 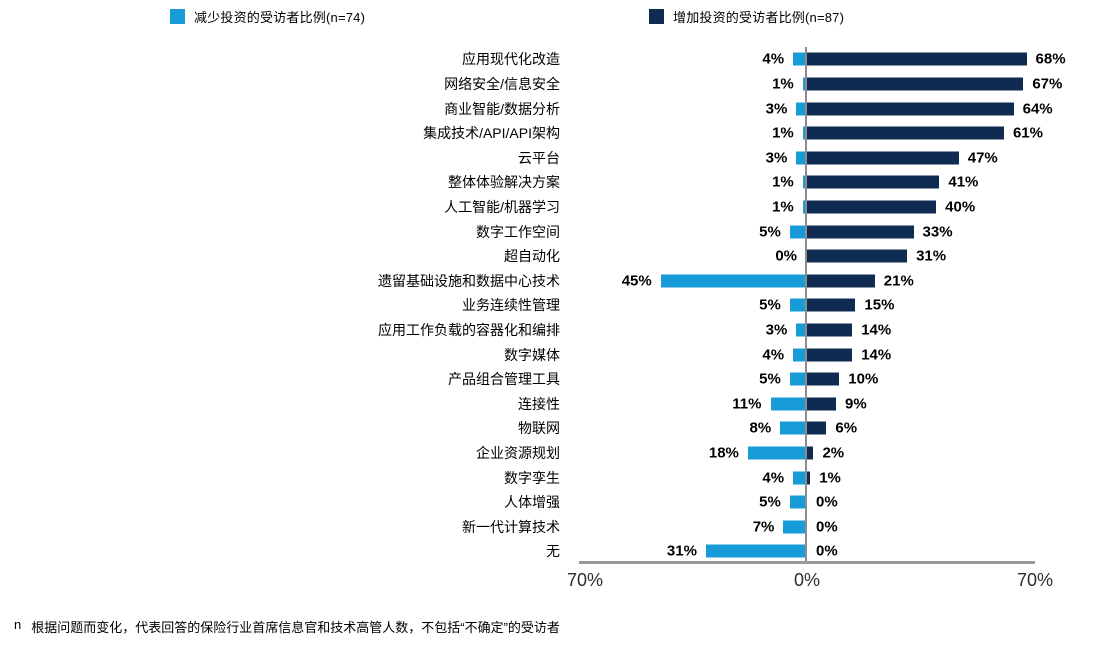 I want to click on increase-zone: 41%, so click(x=956, y=182).